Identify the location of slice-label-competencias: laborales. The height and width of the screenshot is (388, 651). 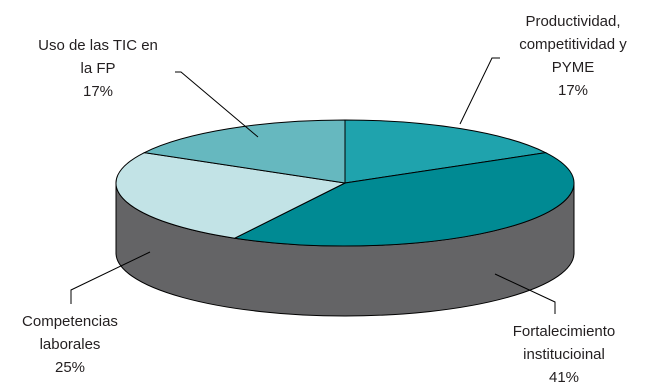
(70, 344).